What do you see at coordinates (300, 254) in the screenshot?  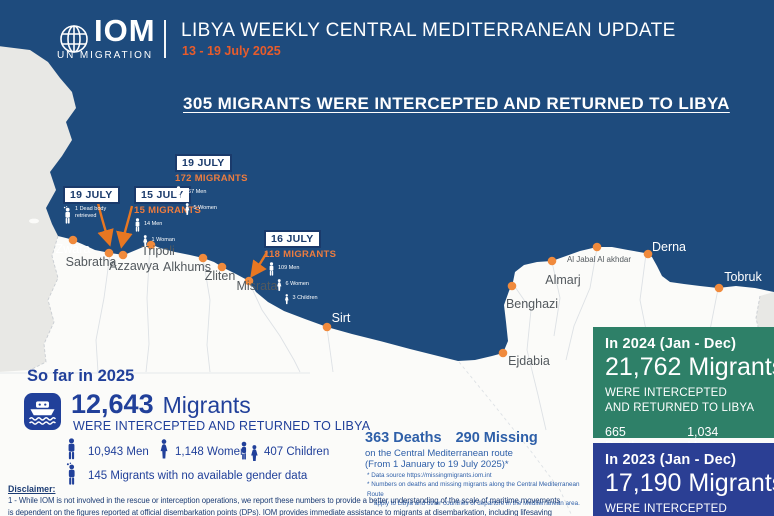 I see `event-total-migrants: 118 MIGRANTS` at bounding box center [300, 254].